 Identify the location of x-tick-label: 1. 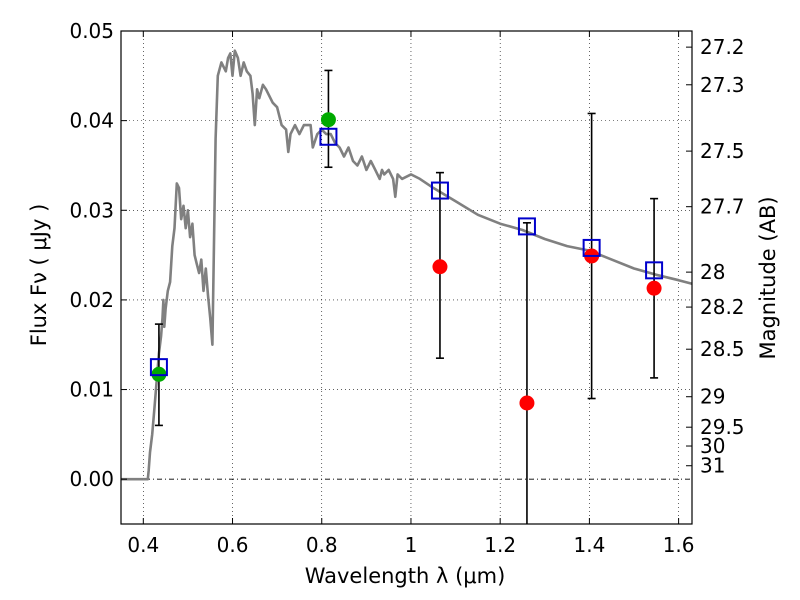
(411, 545).